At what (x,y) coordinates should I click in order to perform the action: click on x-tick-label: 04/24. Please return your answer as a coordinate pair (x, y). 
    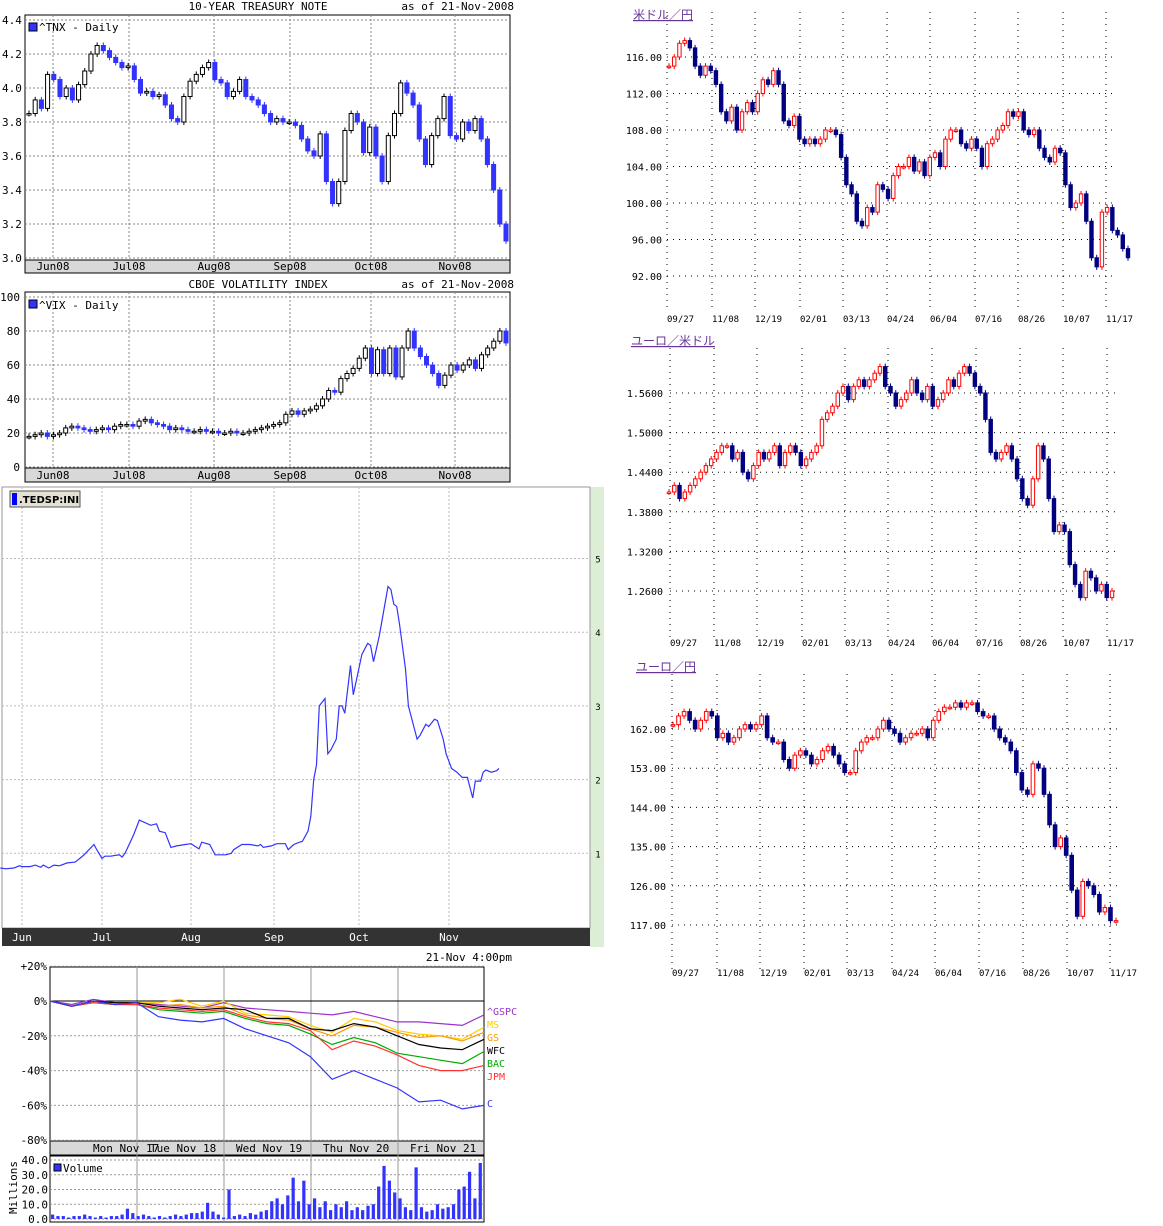
    Looking at the image, I should click on (901, 644).